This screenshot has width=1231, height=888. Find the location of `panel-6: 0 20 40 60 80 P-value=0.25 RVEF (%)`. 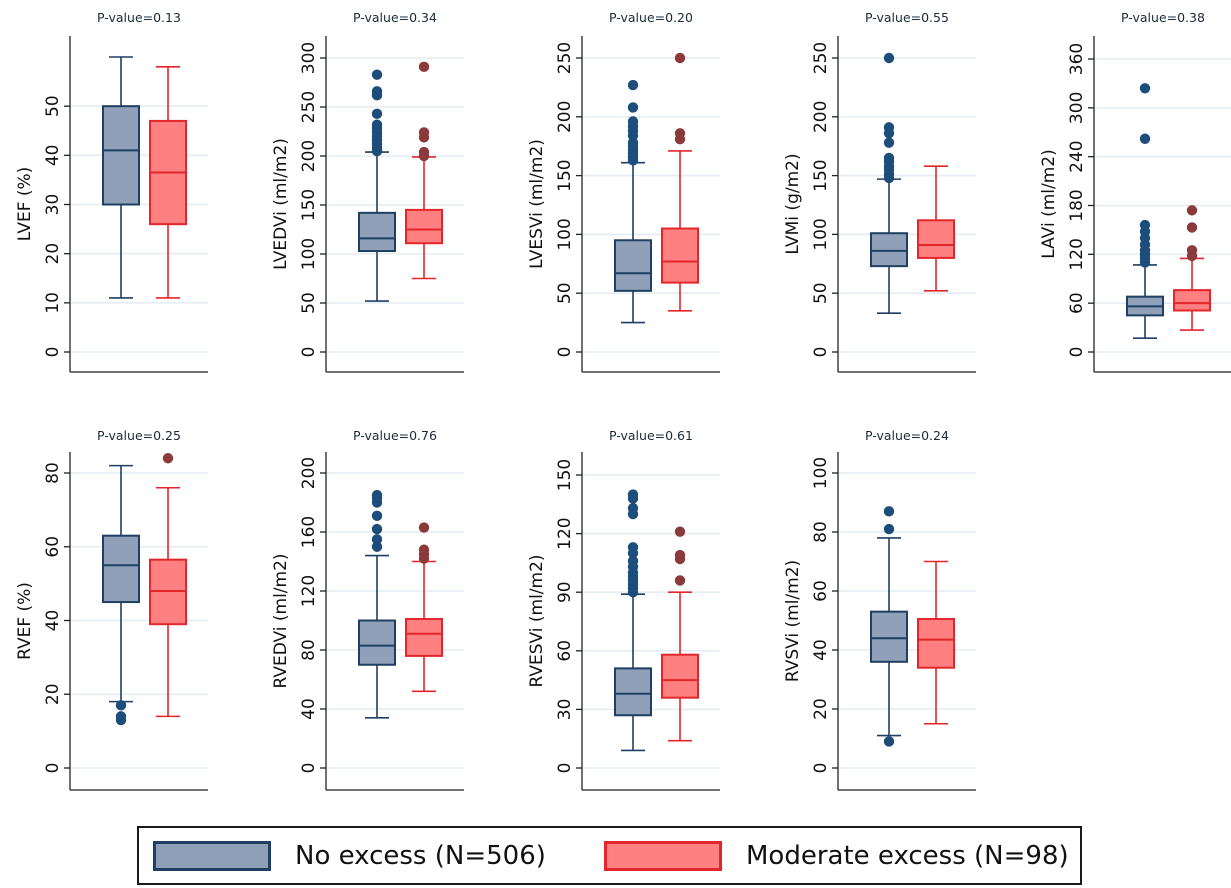

panel-6: 0 20 40 60 80 P-value=0.25 RVEF (%) is located at coordinates (111, 609).